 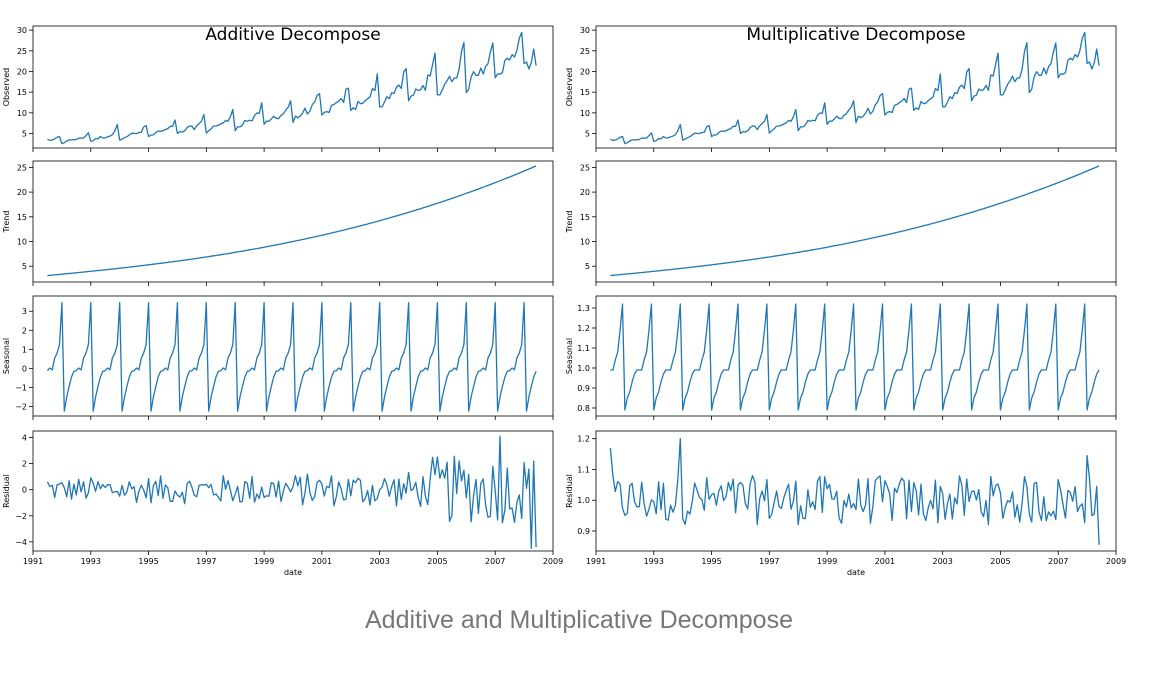 What do you see at coordinates (24, 311) in the screenshot?
I see `y-tick-label: 3` at bounding box center [24, 311].